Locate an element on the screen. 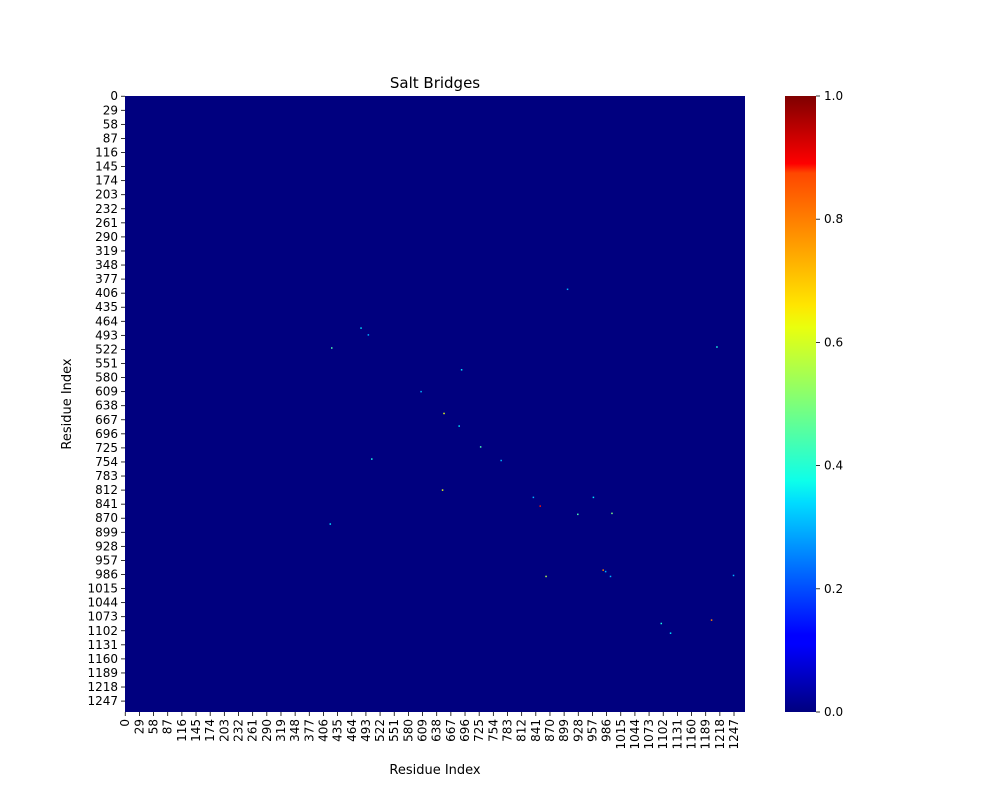  y-tick-label: 638 is located at coordinates (106, 406).